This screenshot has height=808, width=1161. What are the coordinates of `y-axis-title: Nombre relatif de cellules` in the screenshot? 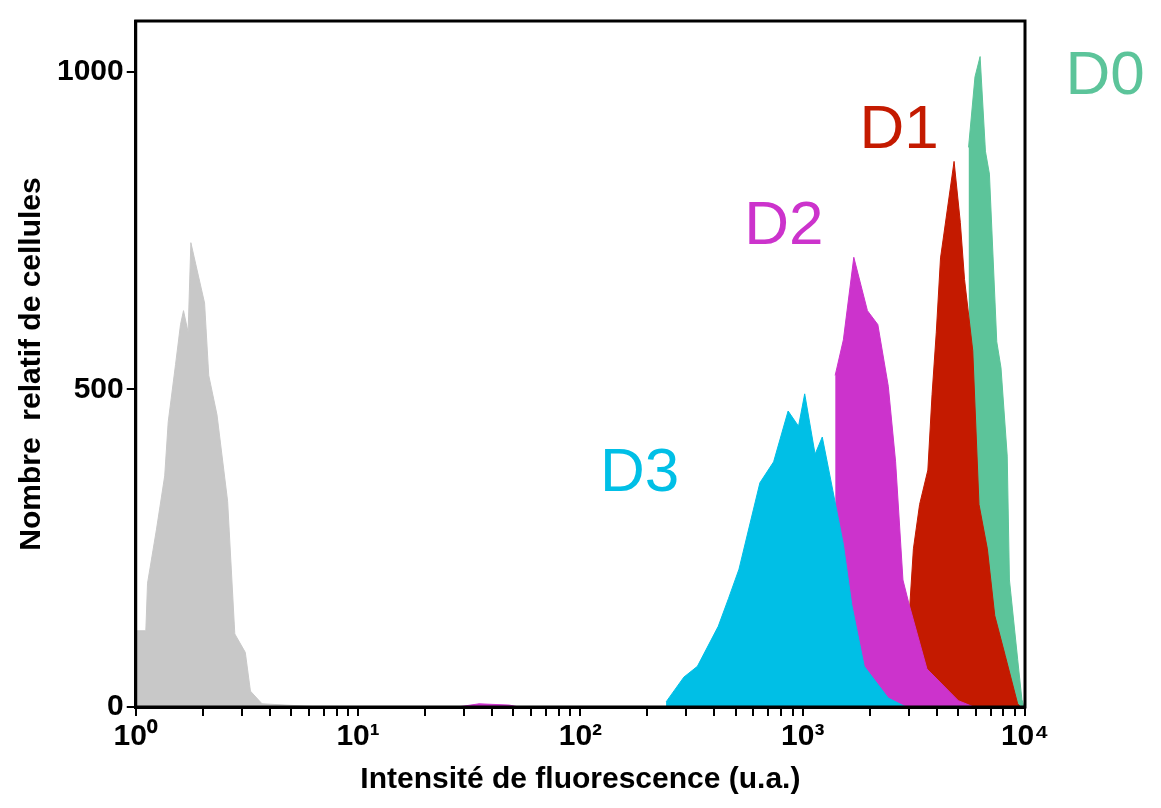 It's located at (30, 364).